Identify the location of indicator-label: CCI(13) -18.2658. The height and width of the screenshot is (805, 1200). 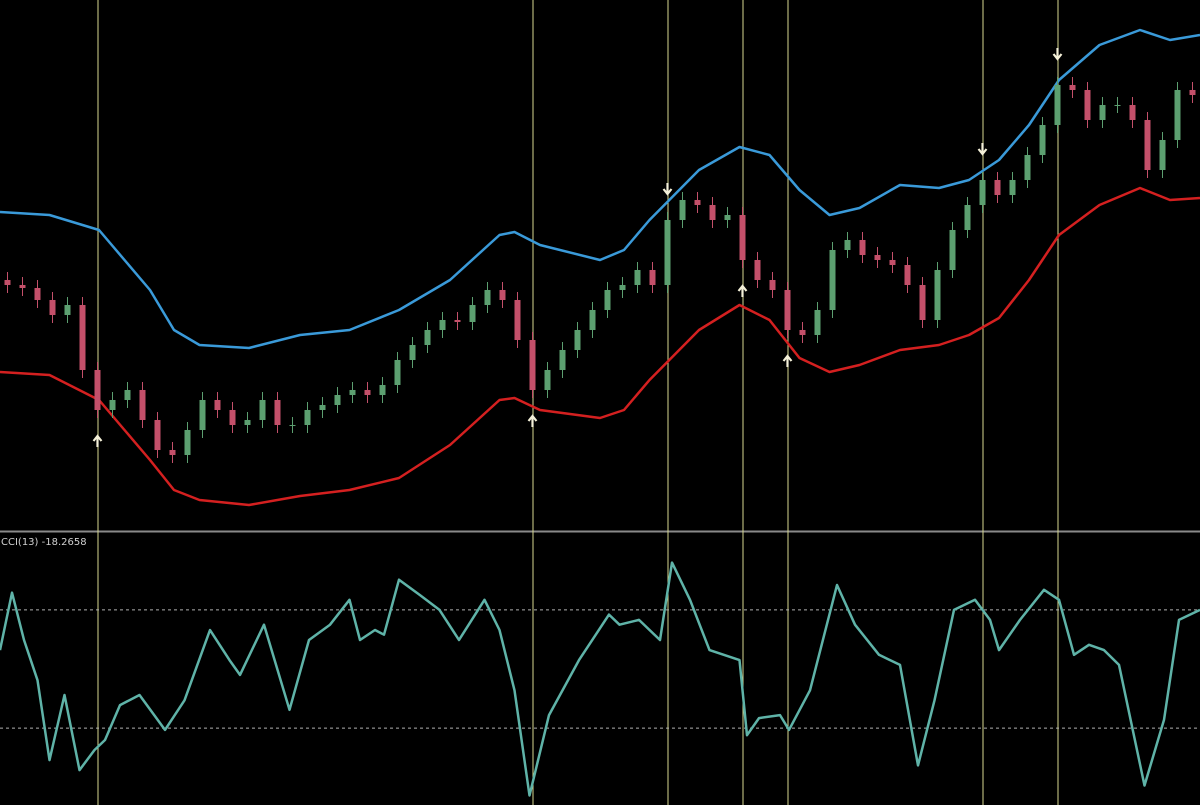
(44, 542).